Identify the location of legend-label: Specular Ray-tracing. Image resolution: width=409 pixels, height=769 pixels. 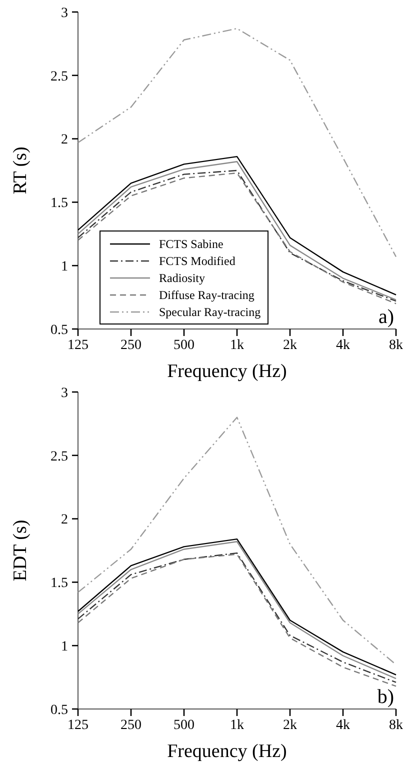
(210, 312).